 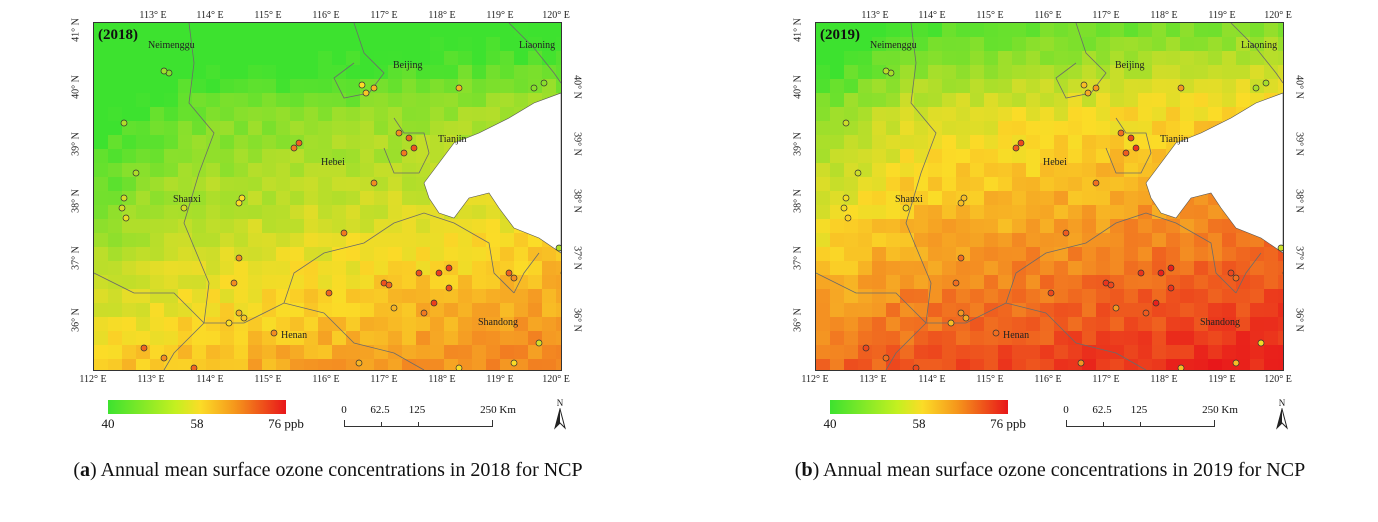 I want to click on axis-tick-label: 38° N, so click(x=577, y=201).